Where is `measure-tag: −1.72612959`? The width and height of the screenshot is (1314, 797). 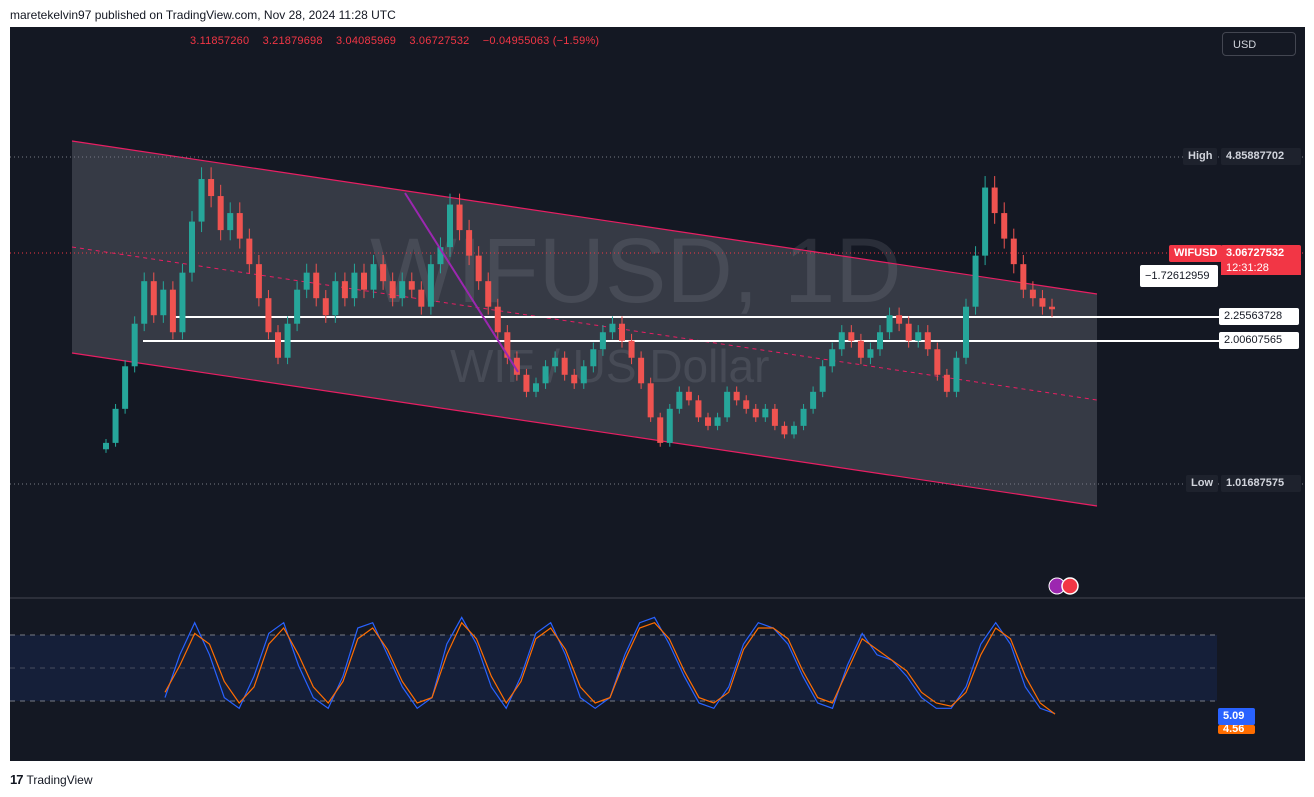
measure-tag: −1.72612959 is located at coordinates (1179, 276).